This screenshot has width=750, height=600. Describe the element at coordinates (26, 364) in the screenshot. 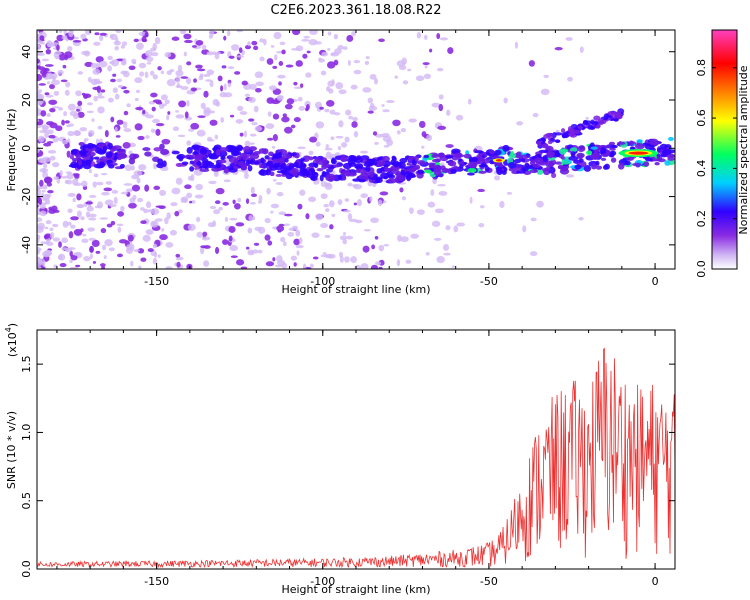

I see `snr-ytick-label: 1.5` at that location.